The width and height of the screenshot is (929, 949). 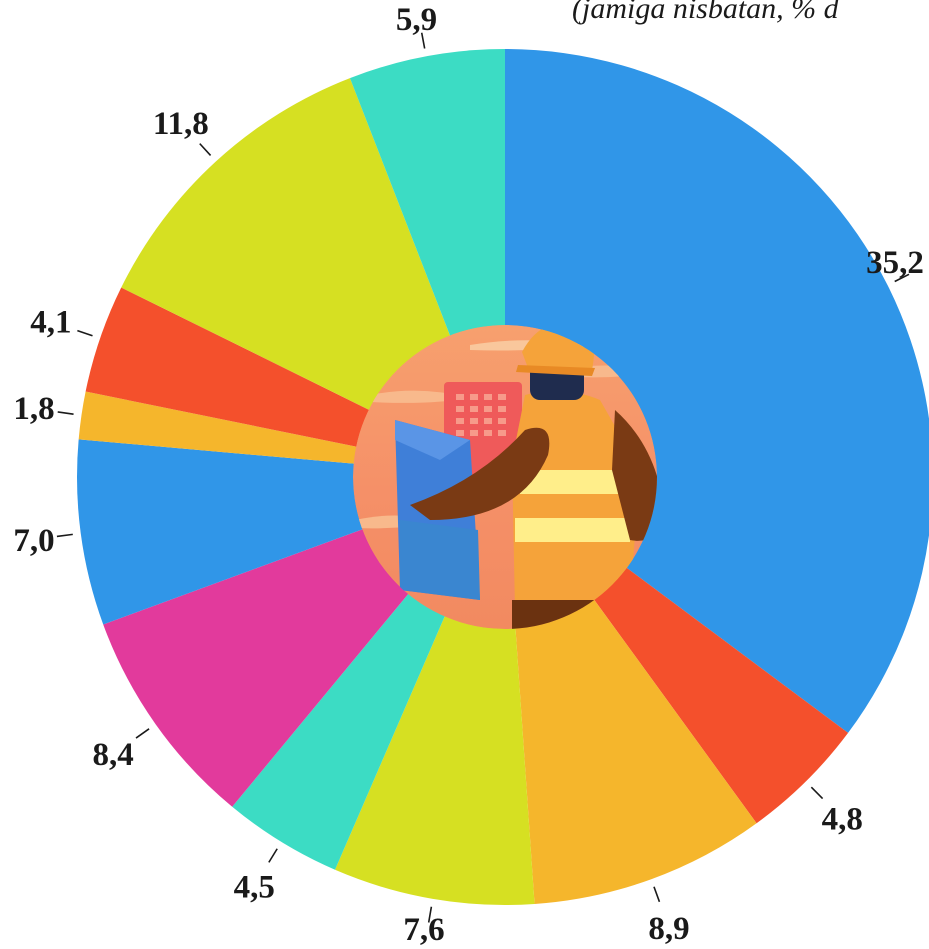 I want to click on slice-value-label: 8,9, so click(x=668, y=929).